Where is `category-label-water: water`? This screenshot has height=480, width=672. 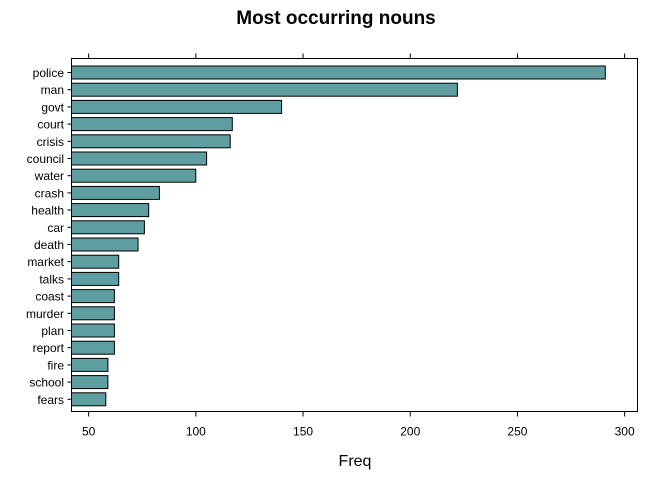 category-label-water: water is located at coordinates (49, 176).